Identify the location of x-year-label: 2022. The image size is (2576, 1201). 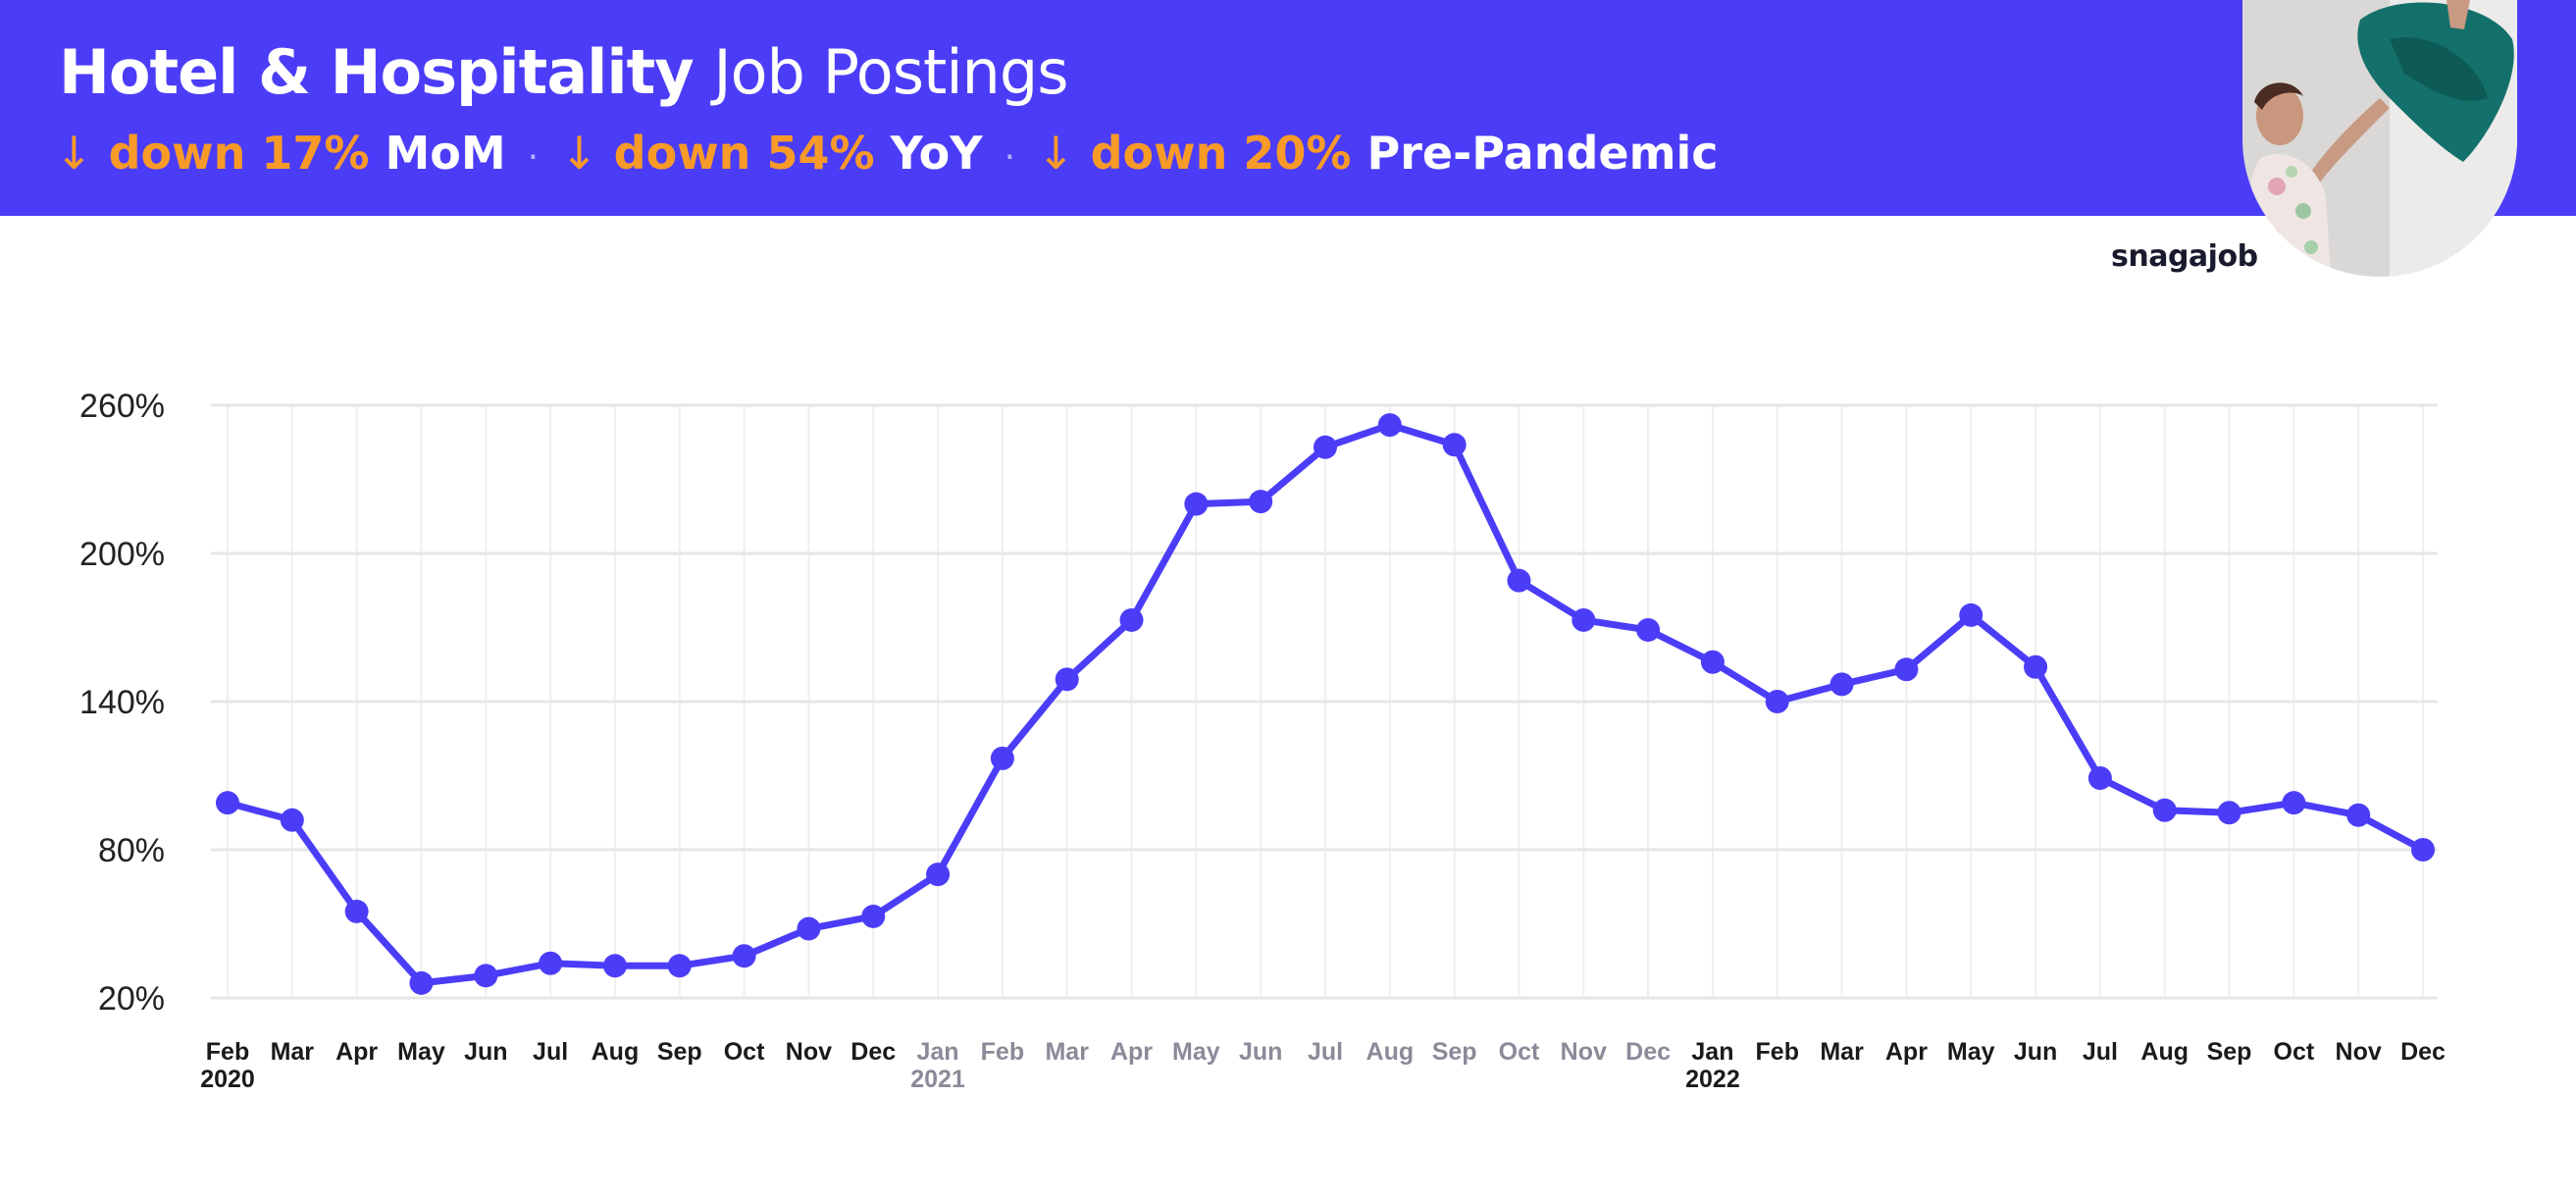
(1712, 1079).